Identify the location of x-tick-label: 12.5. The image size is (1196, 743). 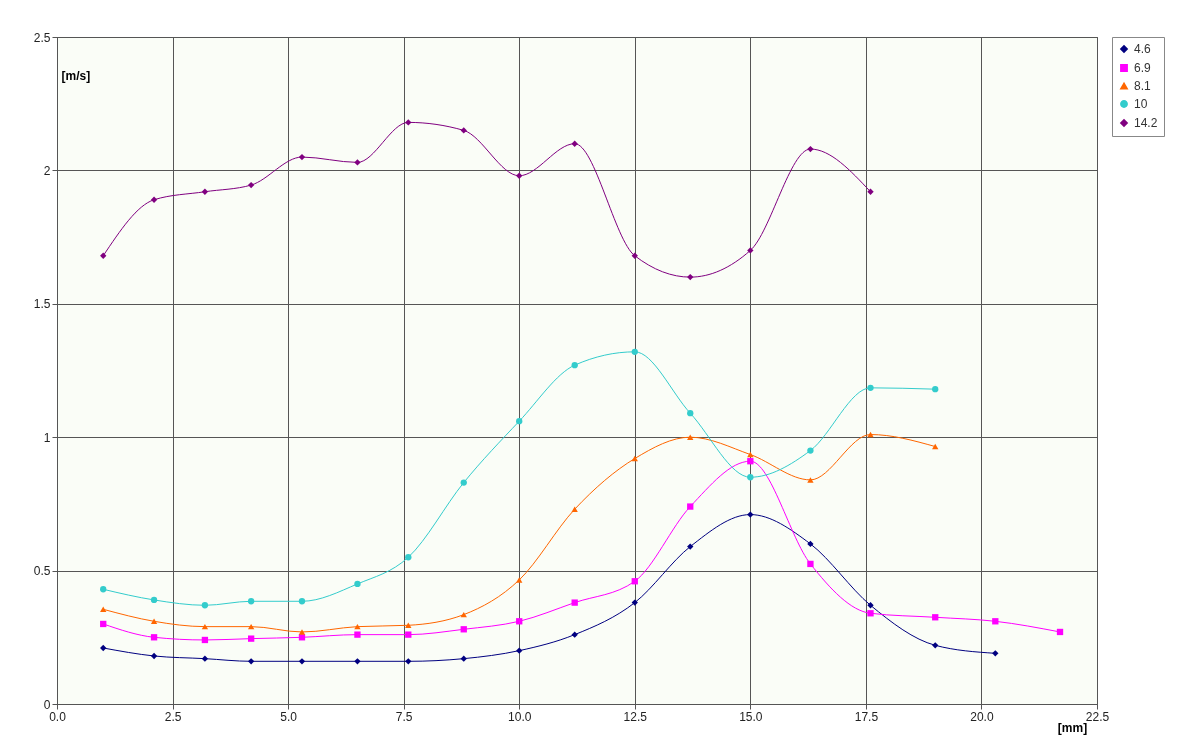
(635, 716).